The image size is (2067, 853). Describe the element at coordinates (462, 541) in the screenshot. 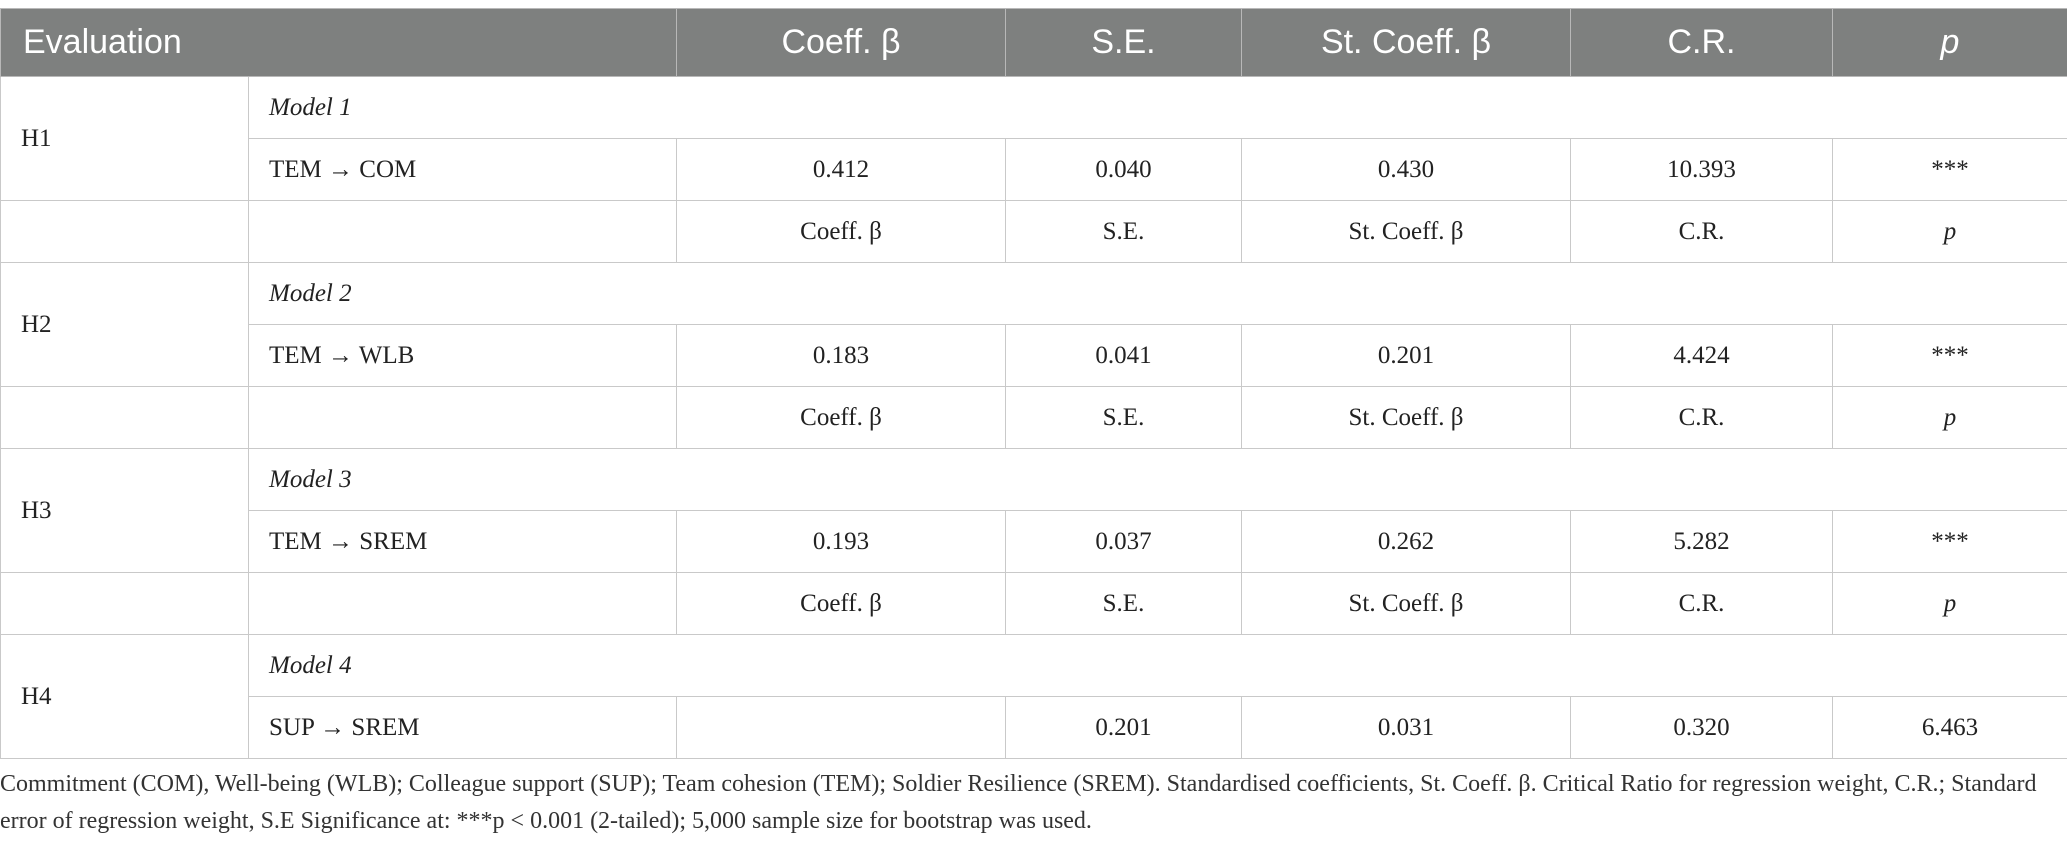

I see `path-cell: TEM → SREM` at that location.